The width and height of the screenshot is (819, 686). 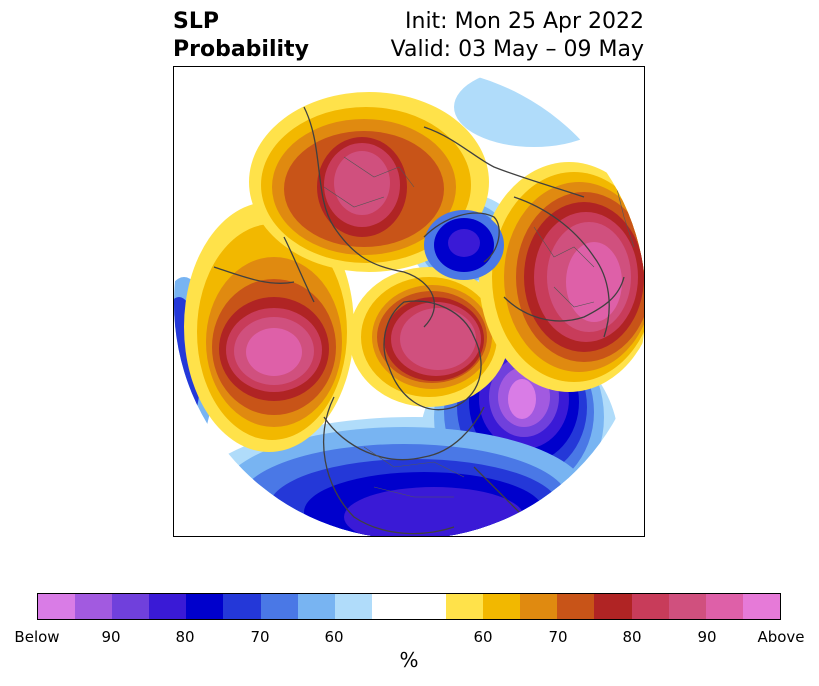 What do you see at coordinates (241, 49) in the screenshot?
I see `title-type: Probability` at bounding box center [241, 49].